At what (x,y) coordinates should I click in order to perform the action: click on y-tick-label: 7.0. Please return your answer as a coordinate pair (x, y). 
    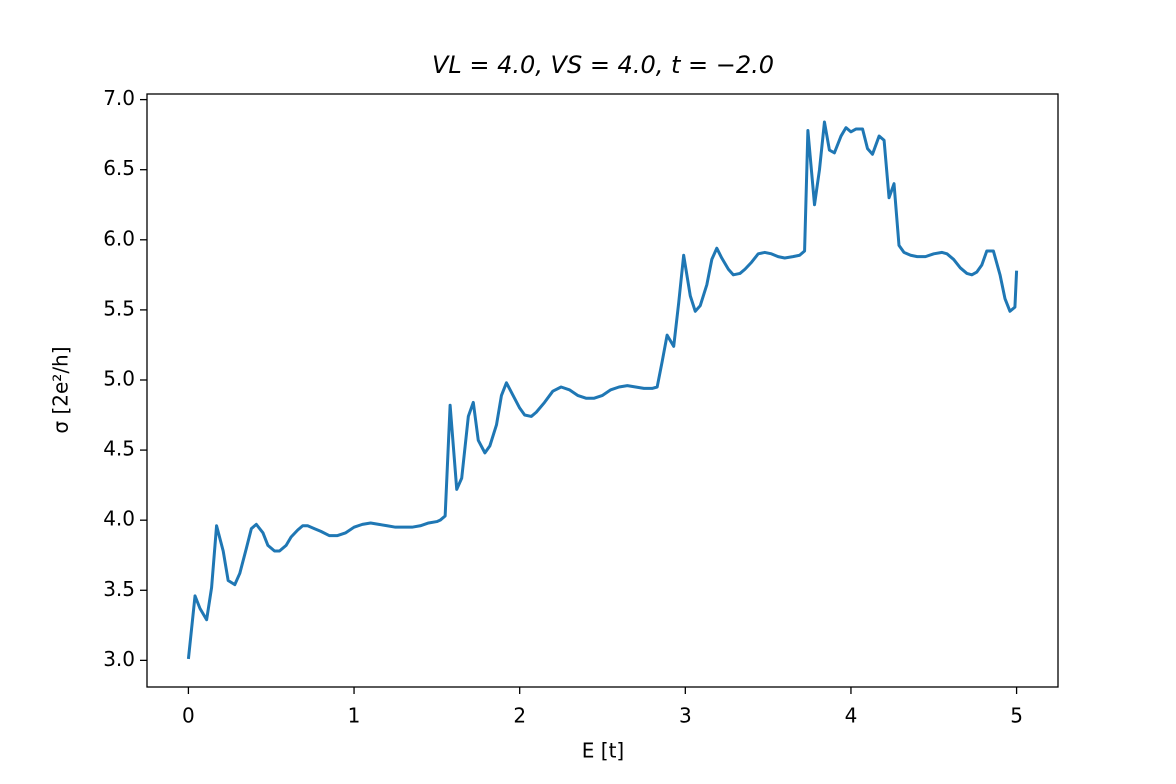
    Looking at the image, I should click on (119, 98).